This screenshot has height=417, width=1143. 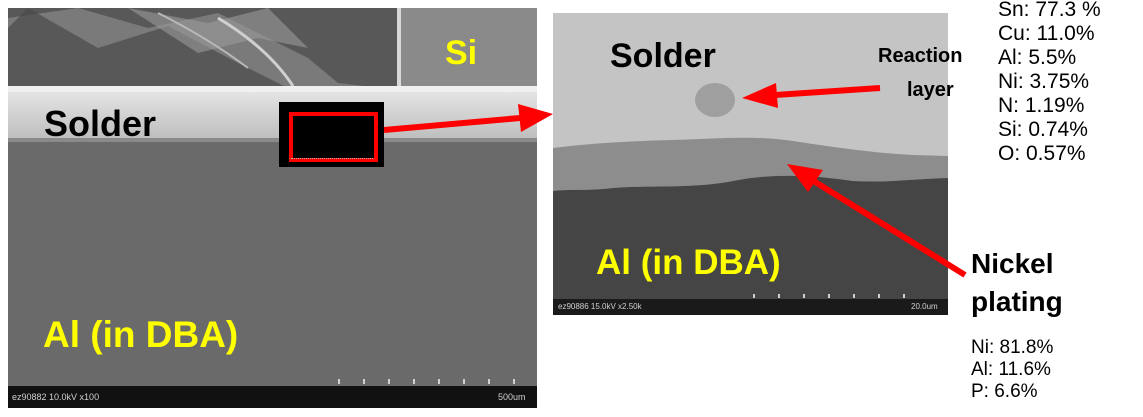 What do you see at coordinates (827, 91) in the screenshot?
I see `reaction-layer-arrow` at bounding box center [827, 91].